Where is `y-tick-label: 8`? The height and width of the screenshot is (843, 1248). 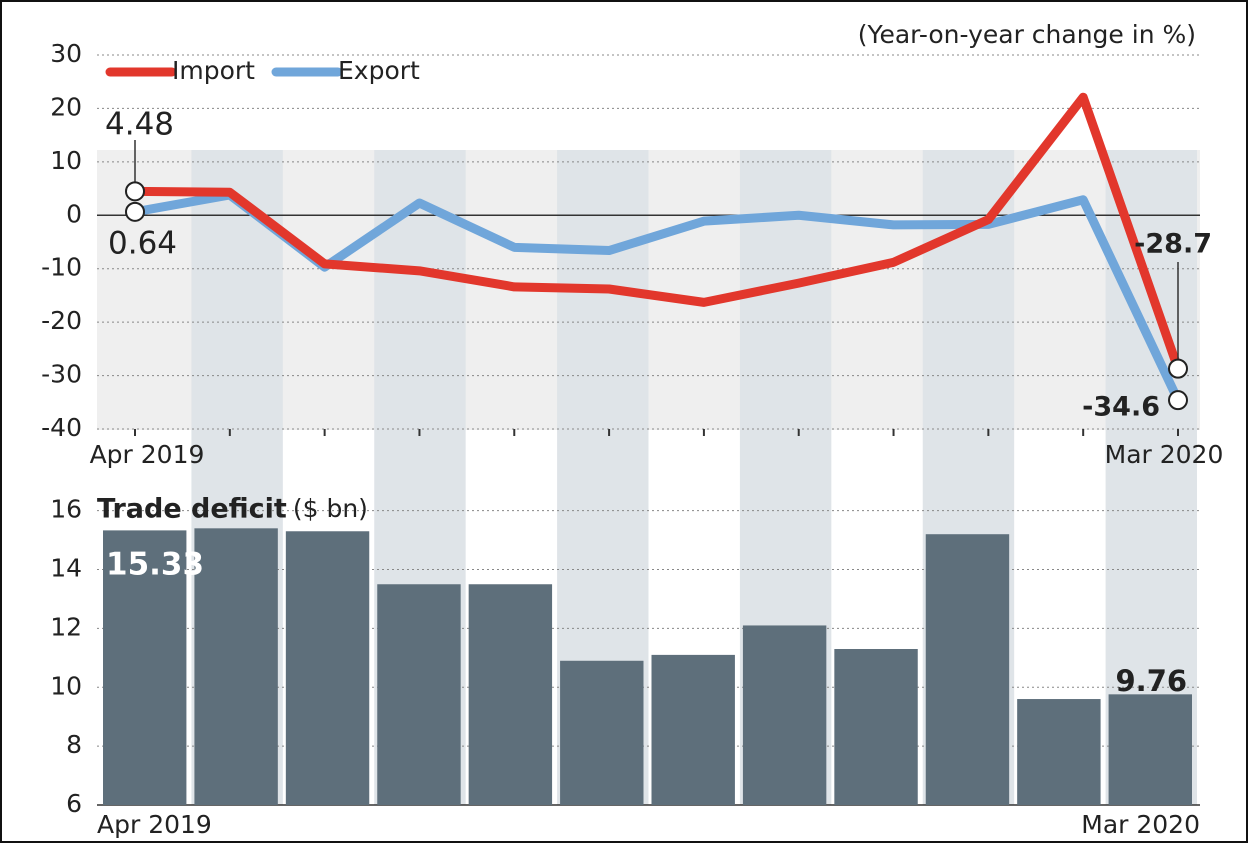 y-tick-label: 8 is located at coordinates (74, 744).